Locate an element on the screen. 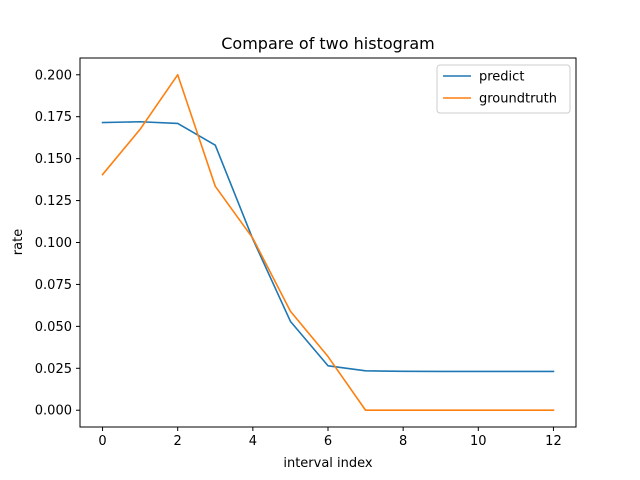  y-tick-label: 0.000 is located at coordinates (53, 411).